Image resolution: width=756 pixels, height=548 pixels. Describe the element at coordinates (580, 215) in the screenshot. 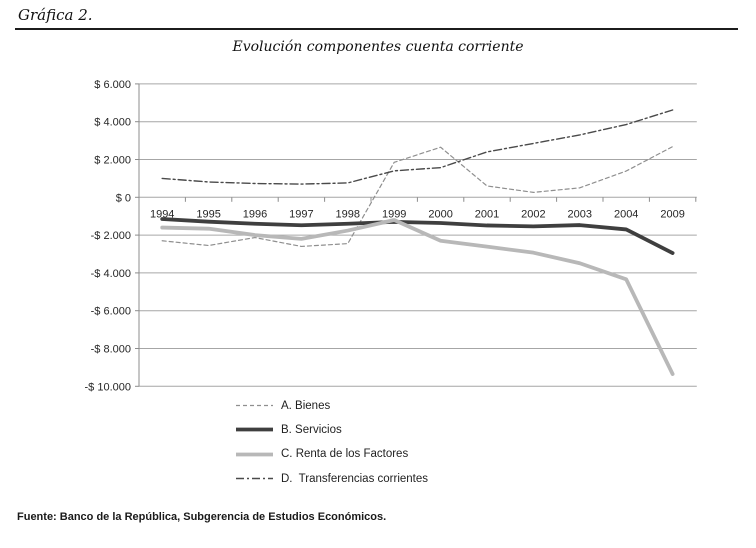

I see `x-tick-label: 2003` at that location.